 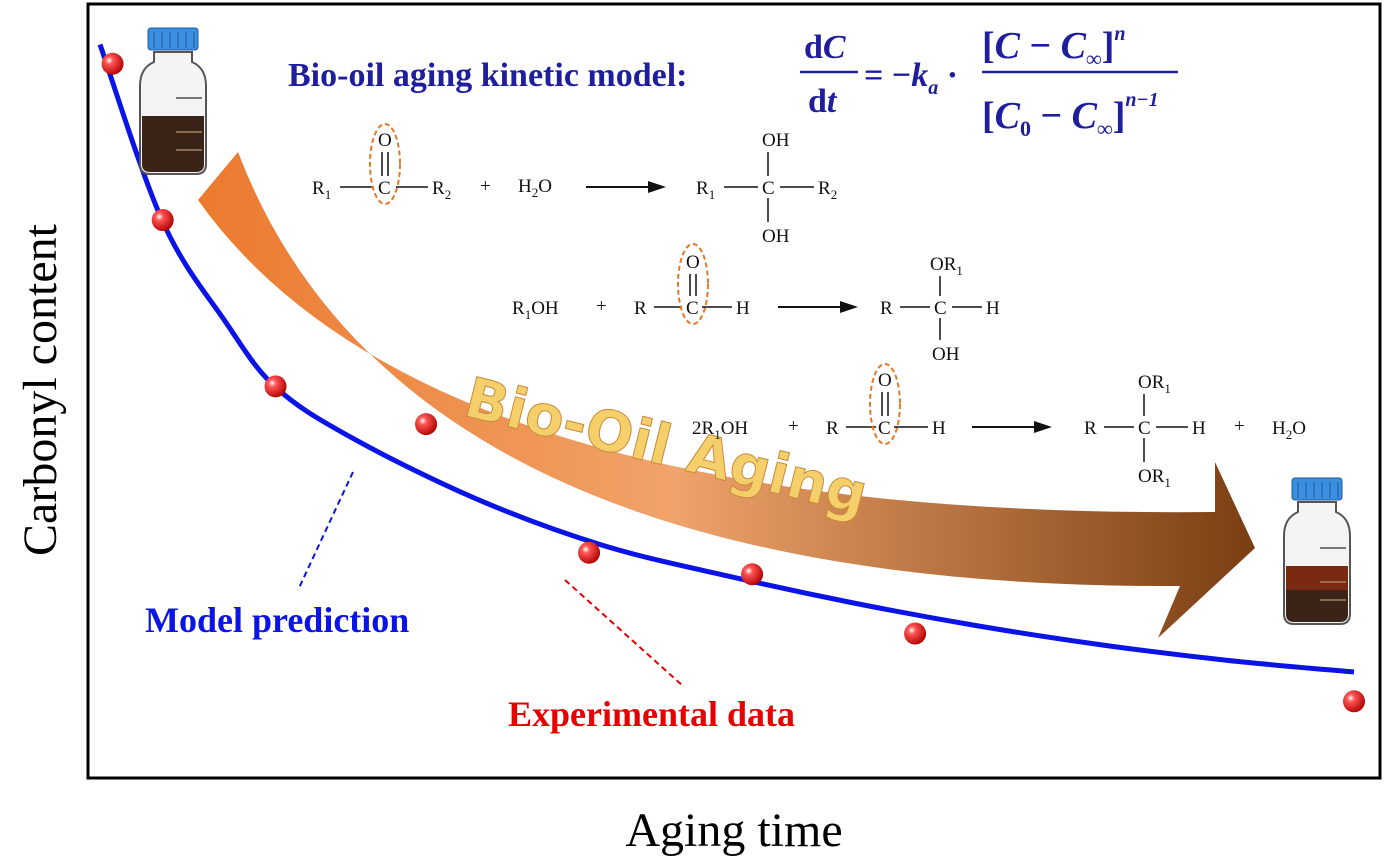 What do you see at coordinates (1317, 551) in the screenshot?
I see `aged-bio-oil-bottle-icon` at bounding box center [1317, 551].